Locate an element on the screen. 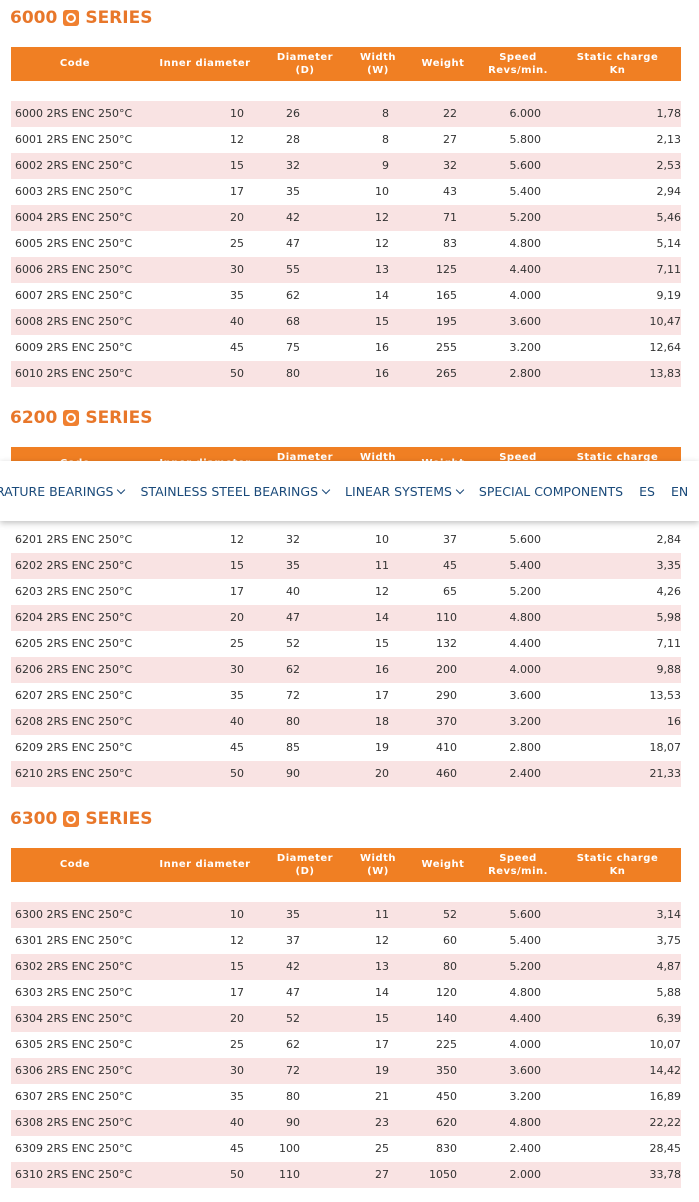 The image size is (699, 1202). value-cell: 68 is located at coordinates (293, 321).